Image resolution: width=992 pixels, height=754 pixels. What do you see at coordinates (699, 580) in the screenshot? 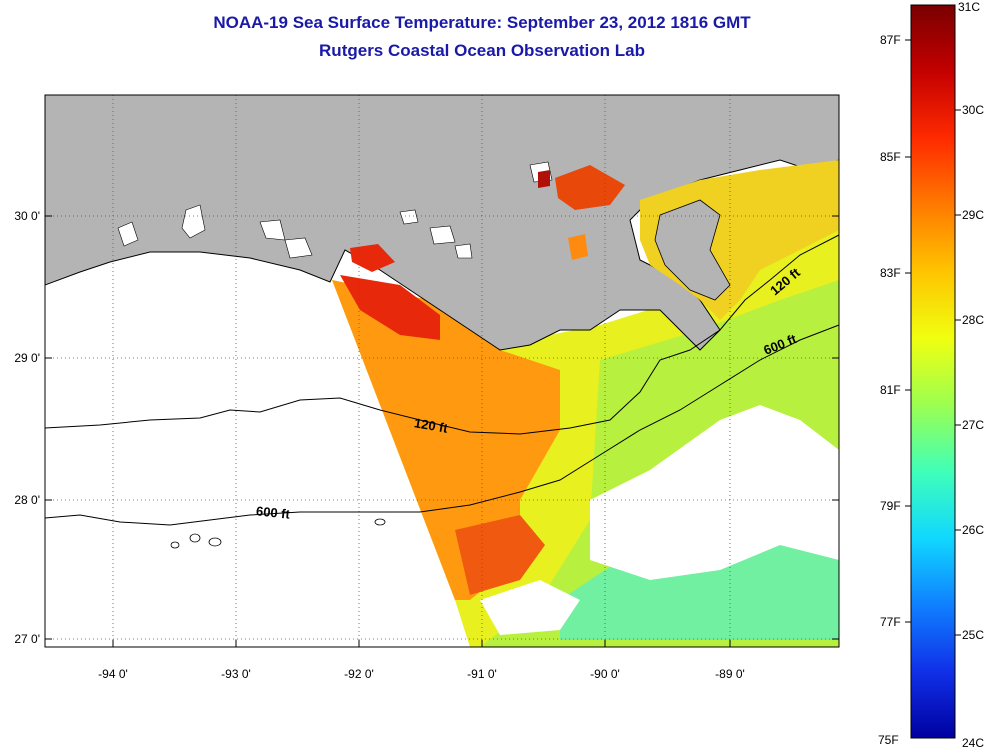
I see `sst-cool-patch` at bounding box center [699, 580].